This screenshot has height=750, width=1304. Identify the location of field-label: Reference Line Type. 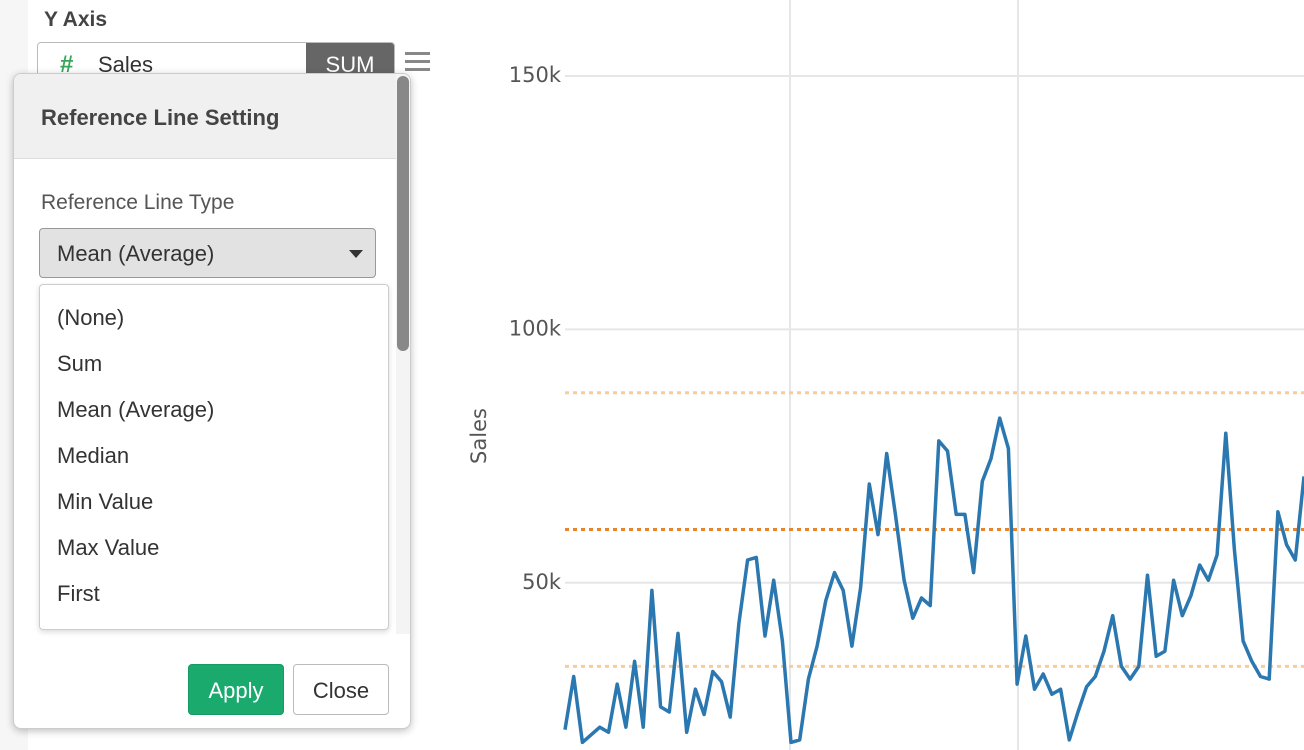
(138, 202).